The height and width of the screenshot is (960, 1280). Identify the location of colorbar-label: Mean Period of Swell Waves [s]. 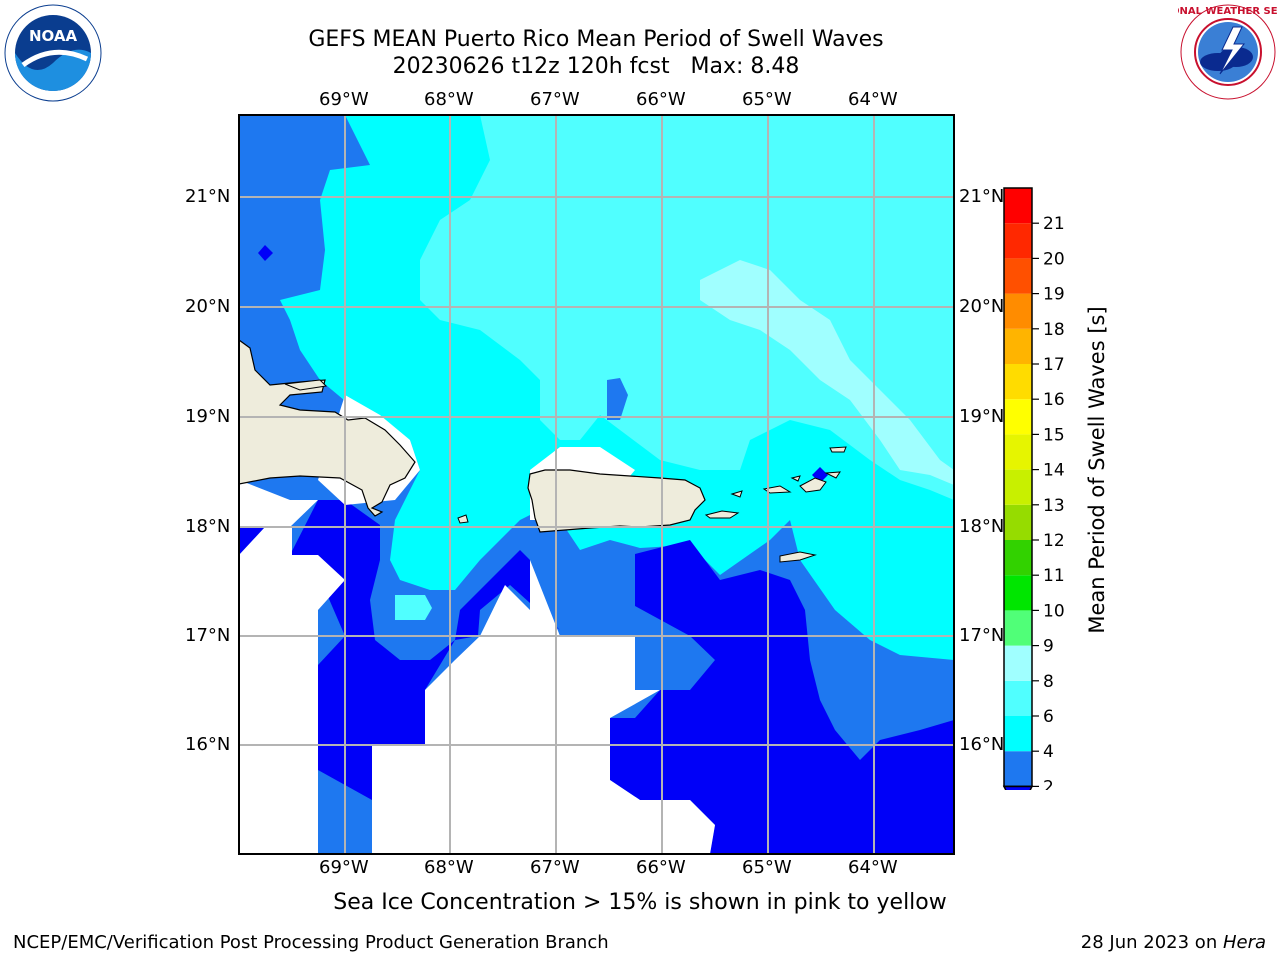
(1097, 470).